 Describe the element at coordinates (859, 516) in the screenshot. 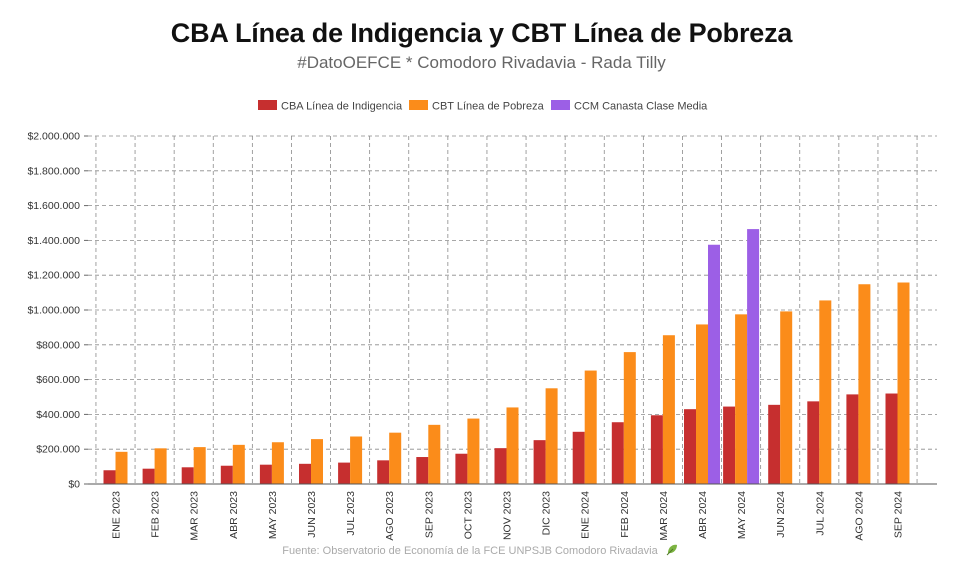

I see `x-tick-label: AGO 2024` at that location.